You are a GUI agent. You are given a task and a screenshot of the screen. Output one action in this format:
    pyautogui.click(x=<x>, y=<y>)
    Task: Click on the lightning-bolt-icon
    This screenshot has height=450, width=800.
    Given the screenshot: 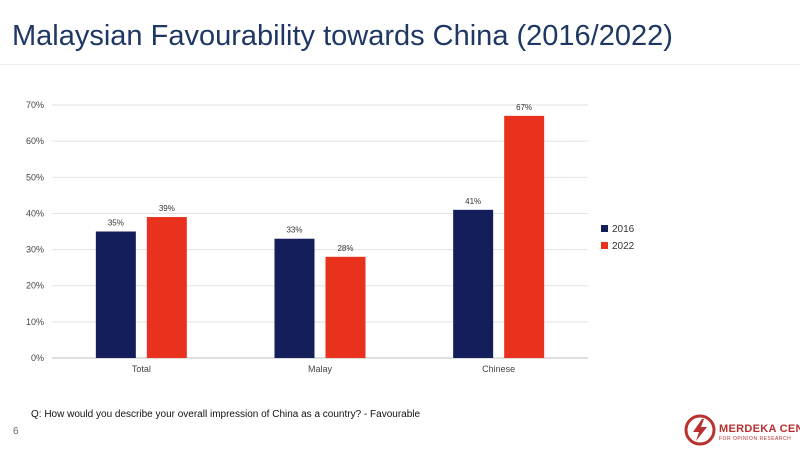 What is the action you would take?
    pyautogui.click(x=700, y=430)
    